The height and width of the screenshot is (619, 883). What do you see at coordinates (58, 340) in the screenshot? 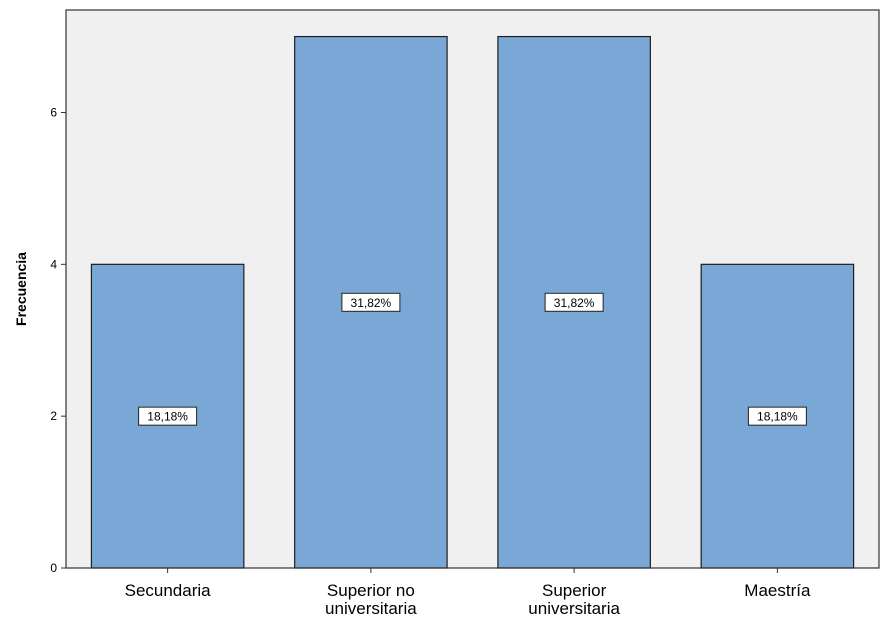
I see `y-axis: 0 2 4 6` at bounding box center [58, 340].